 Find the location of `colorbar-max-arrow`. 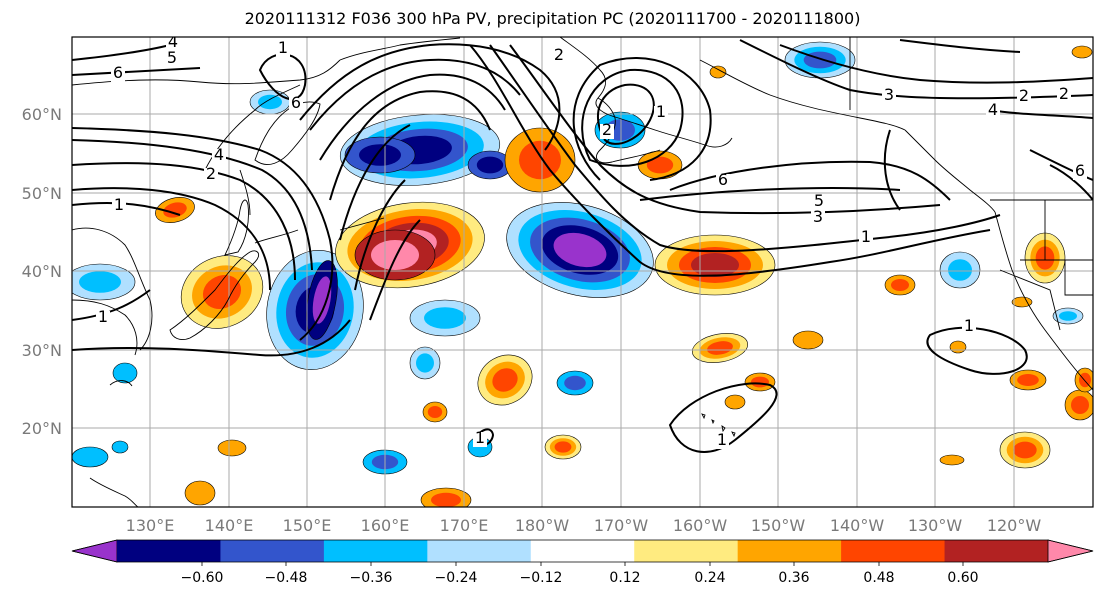

colorbar-max-arrow is located at coordinates (1070, 551).